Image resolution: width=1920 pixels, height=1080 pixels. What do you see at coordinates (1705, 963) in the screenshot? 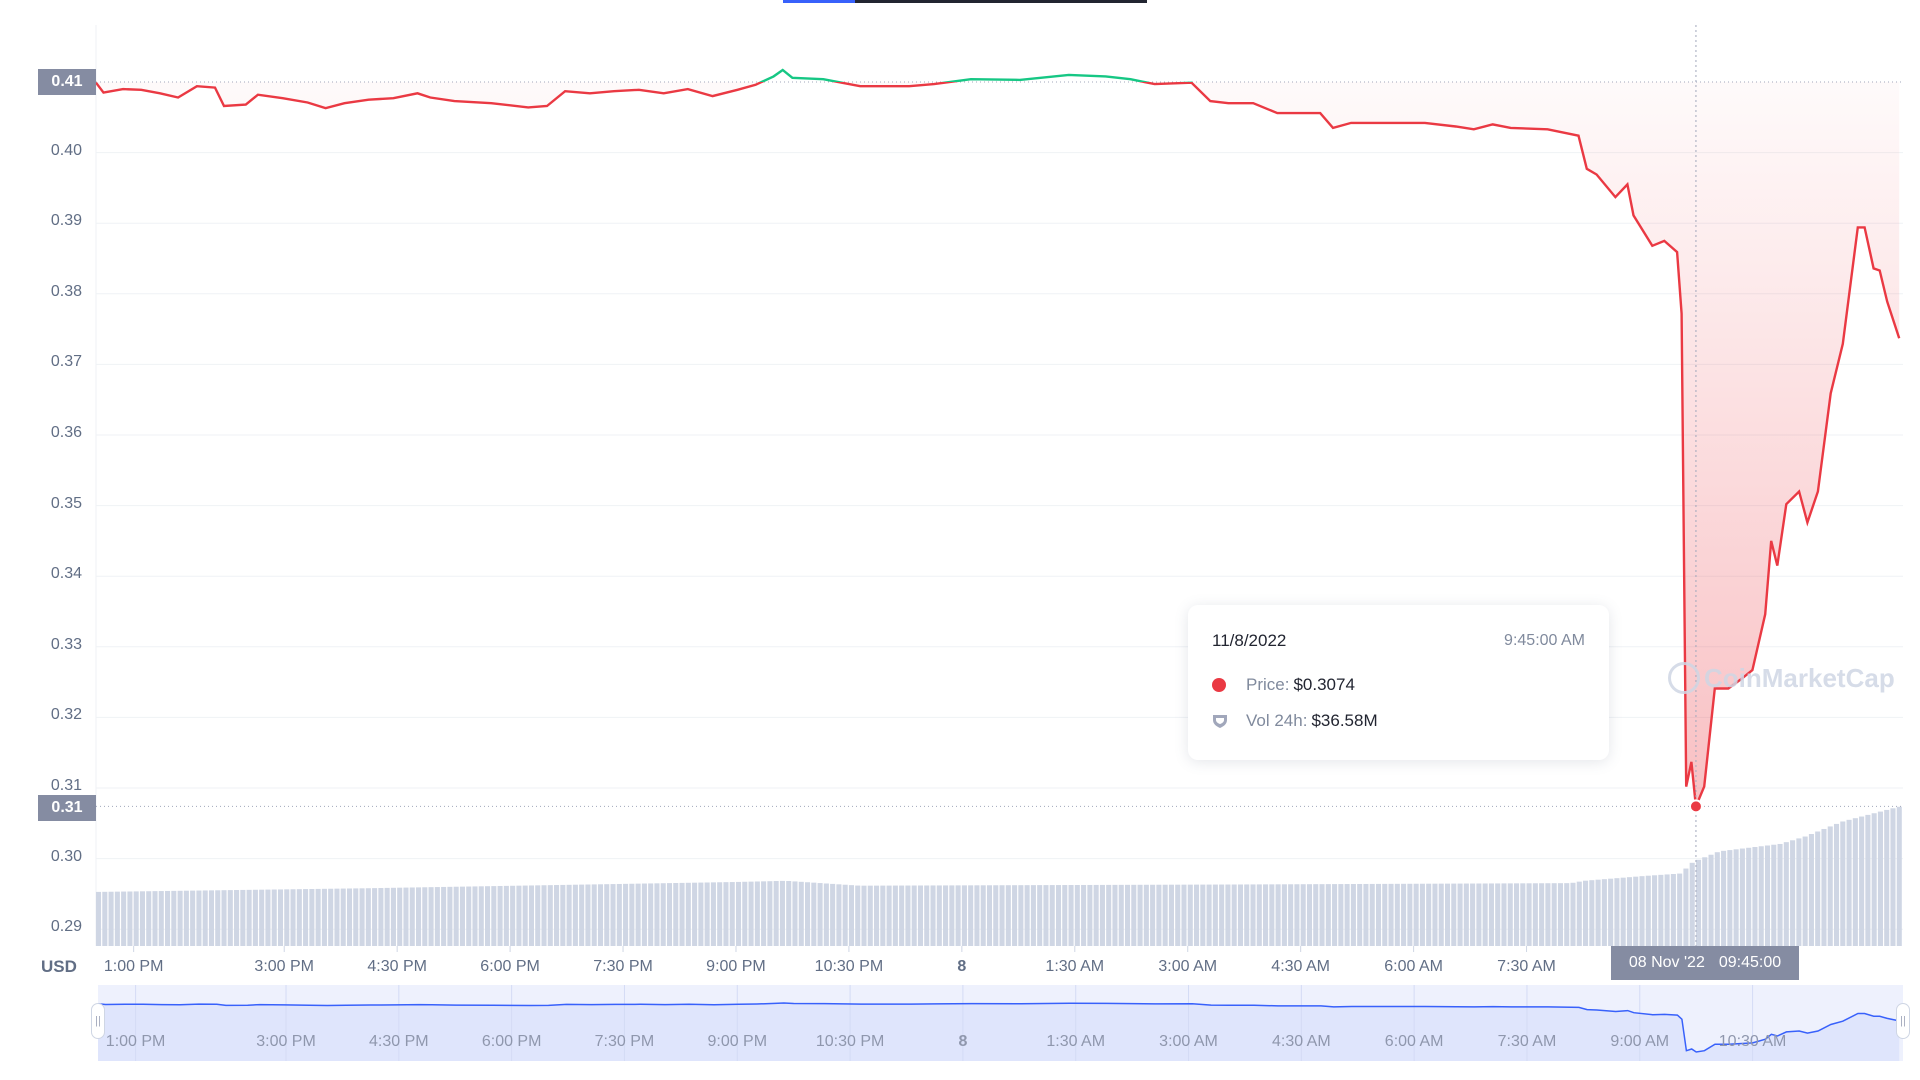
I see `cursor-date-badge: 08 Nov '22 09:45:00` at bounding box center [1705, 963].